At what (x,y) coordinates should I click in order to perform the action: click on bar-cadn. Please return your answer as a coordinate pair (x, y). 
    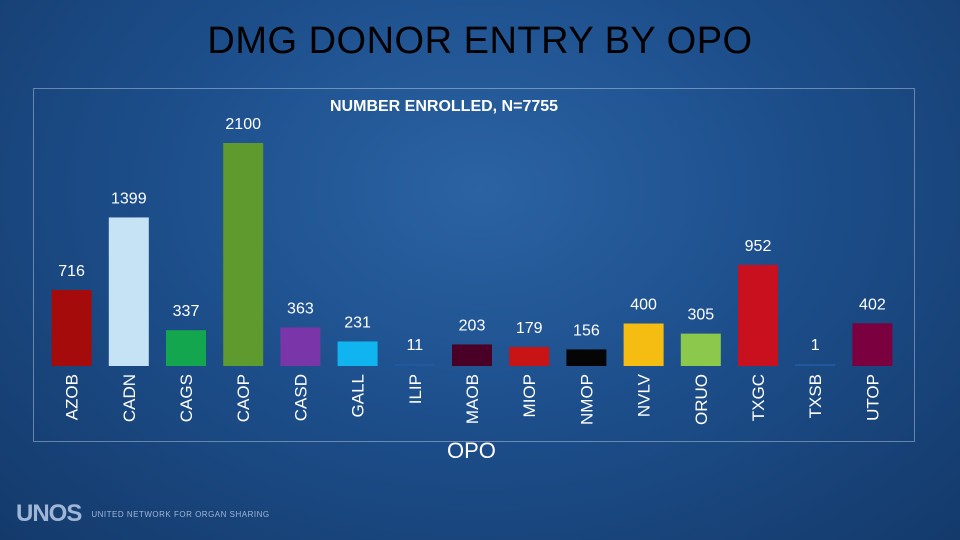
    Looking at the image, I should click on (128, 291).